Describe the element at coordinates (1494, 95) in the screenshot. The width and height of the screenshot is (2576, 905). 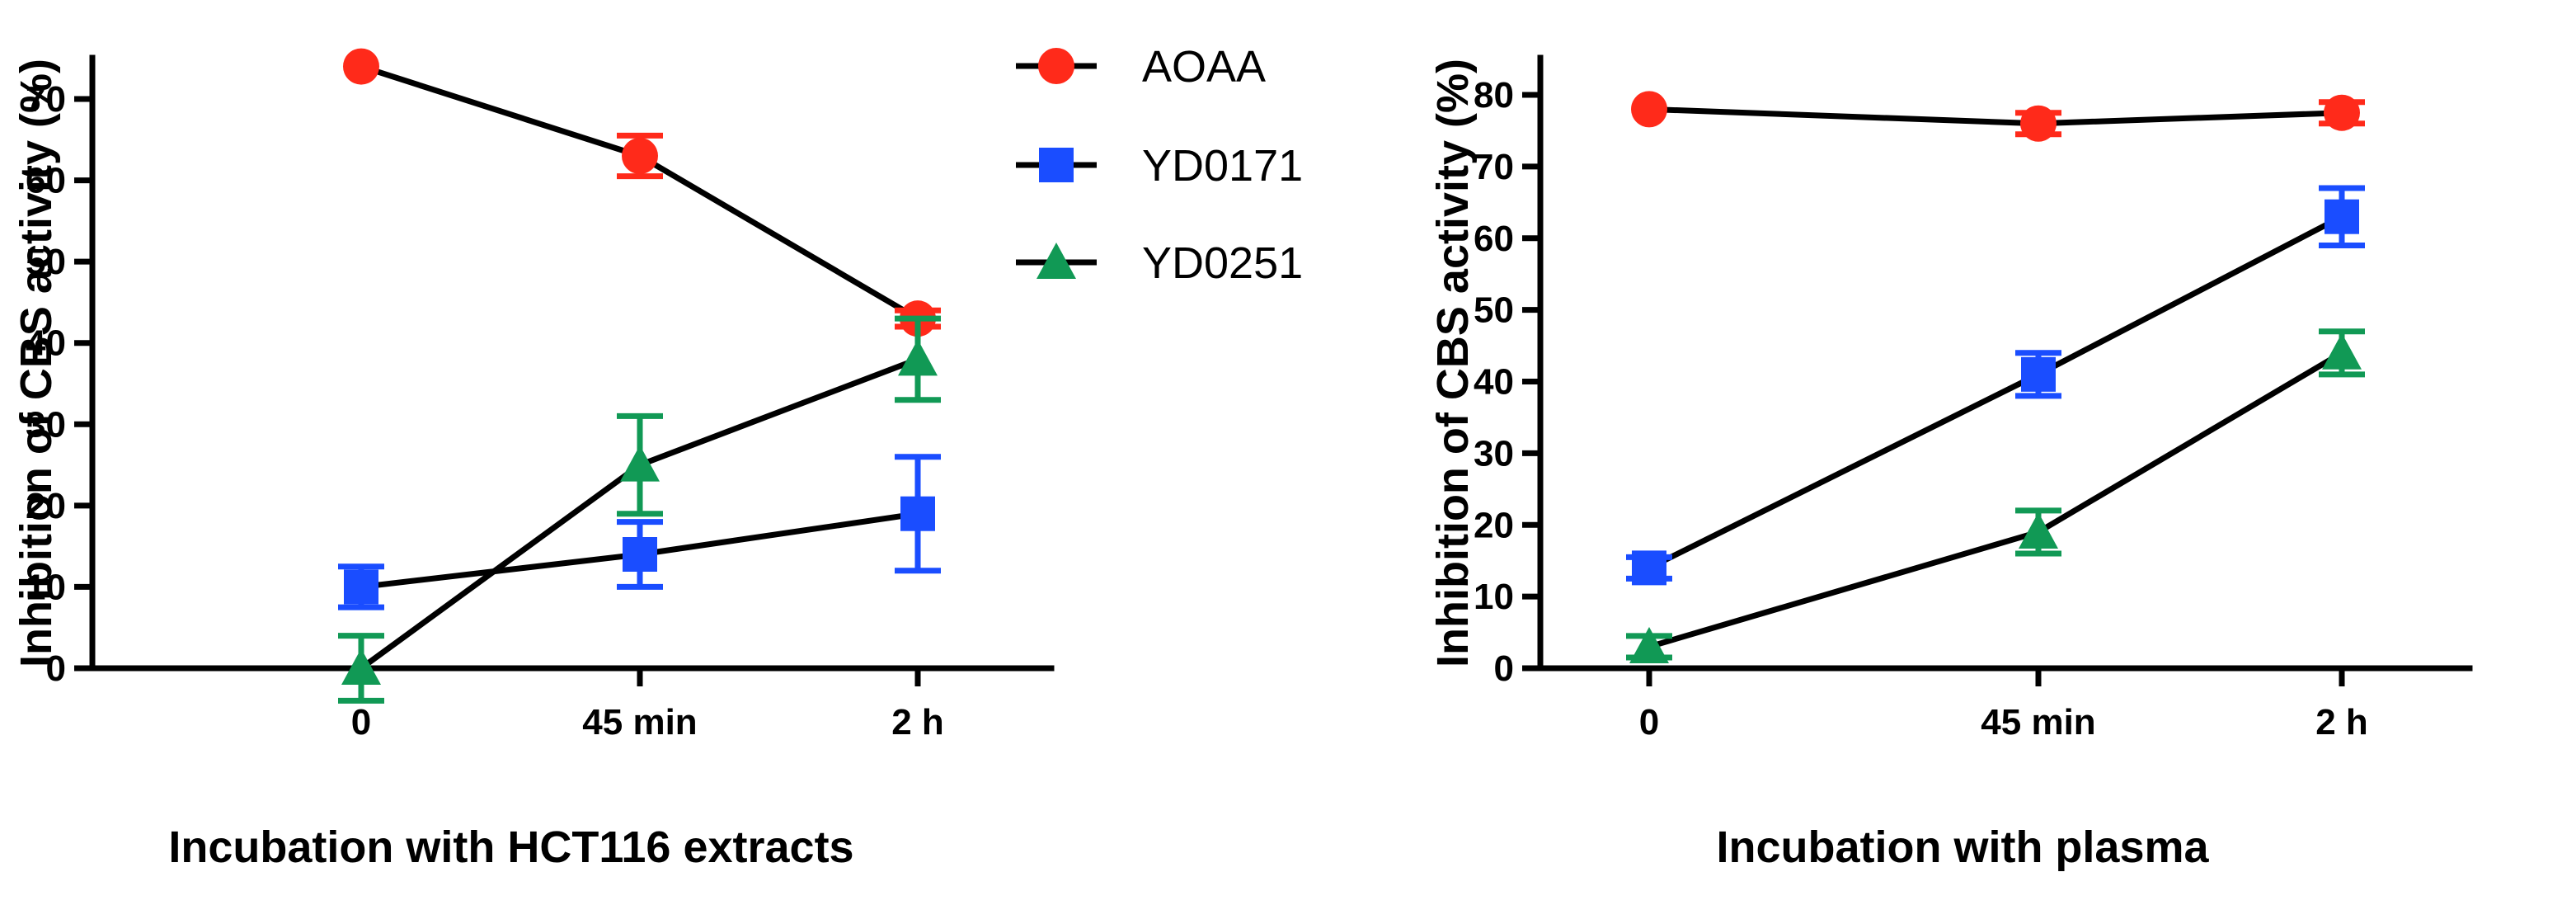
I see `y-tick-label: 80` at that location.